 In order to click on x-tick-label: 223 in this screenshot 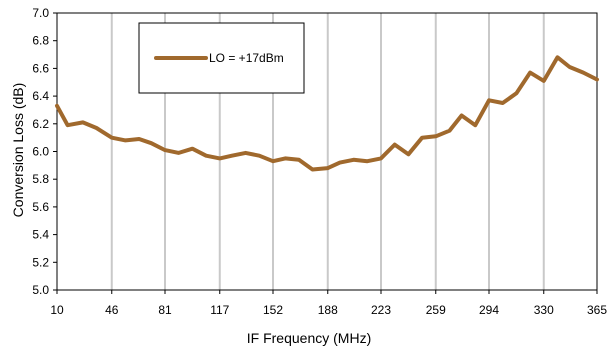, I will do `click(381, 310)`.